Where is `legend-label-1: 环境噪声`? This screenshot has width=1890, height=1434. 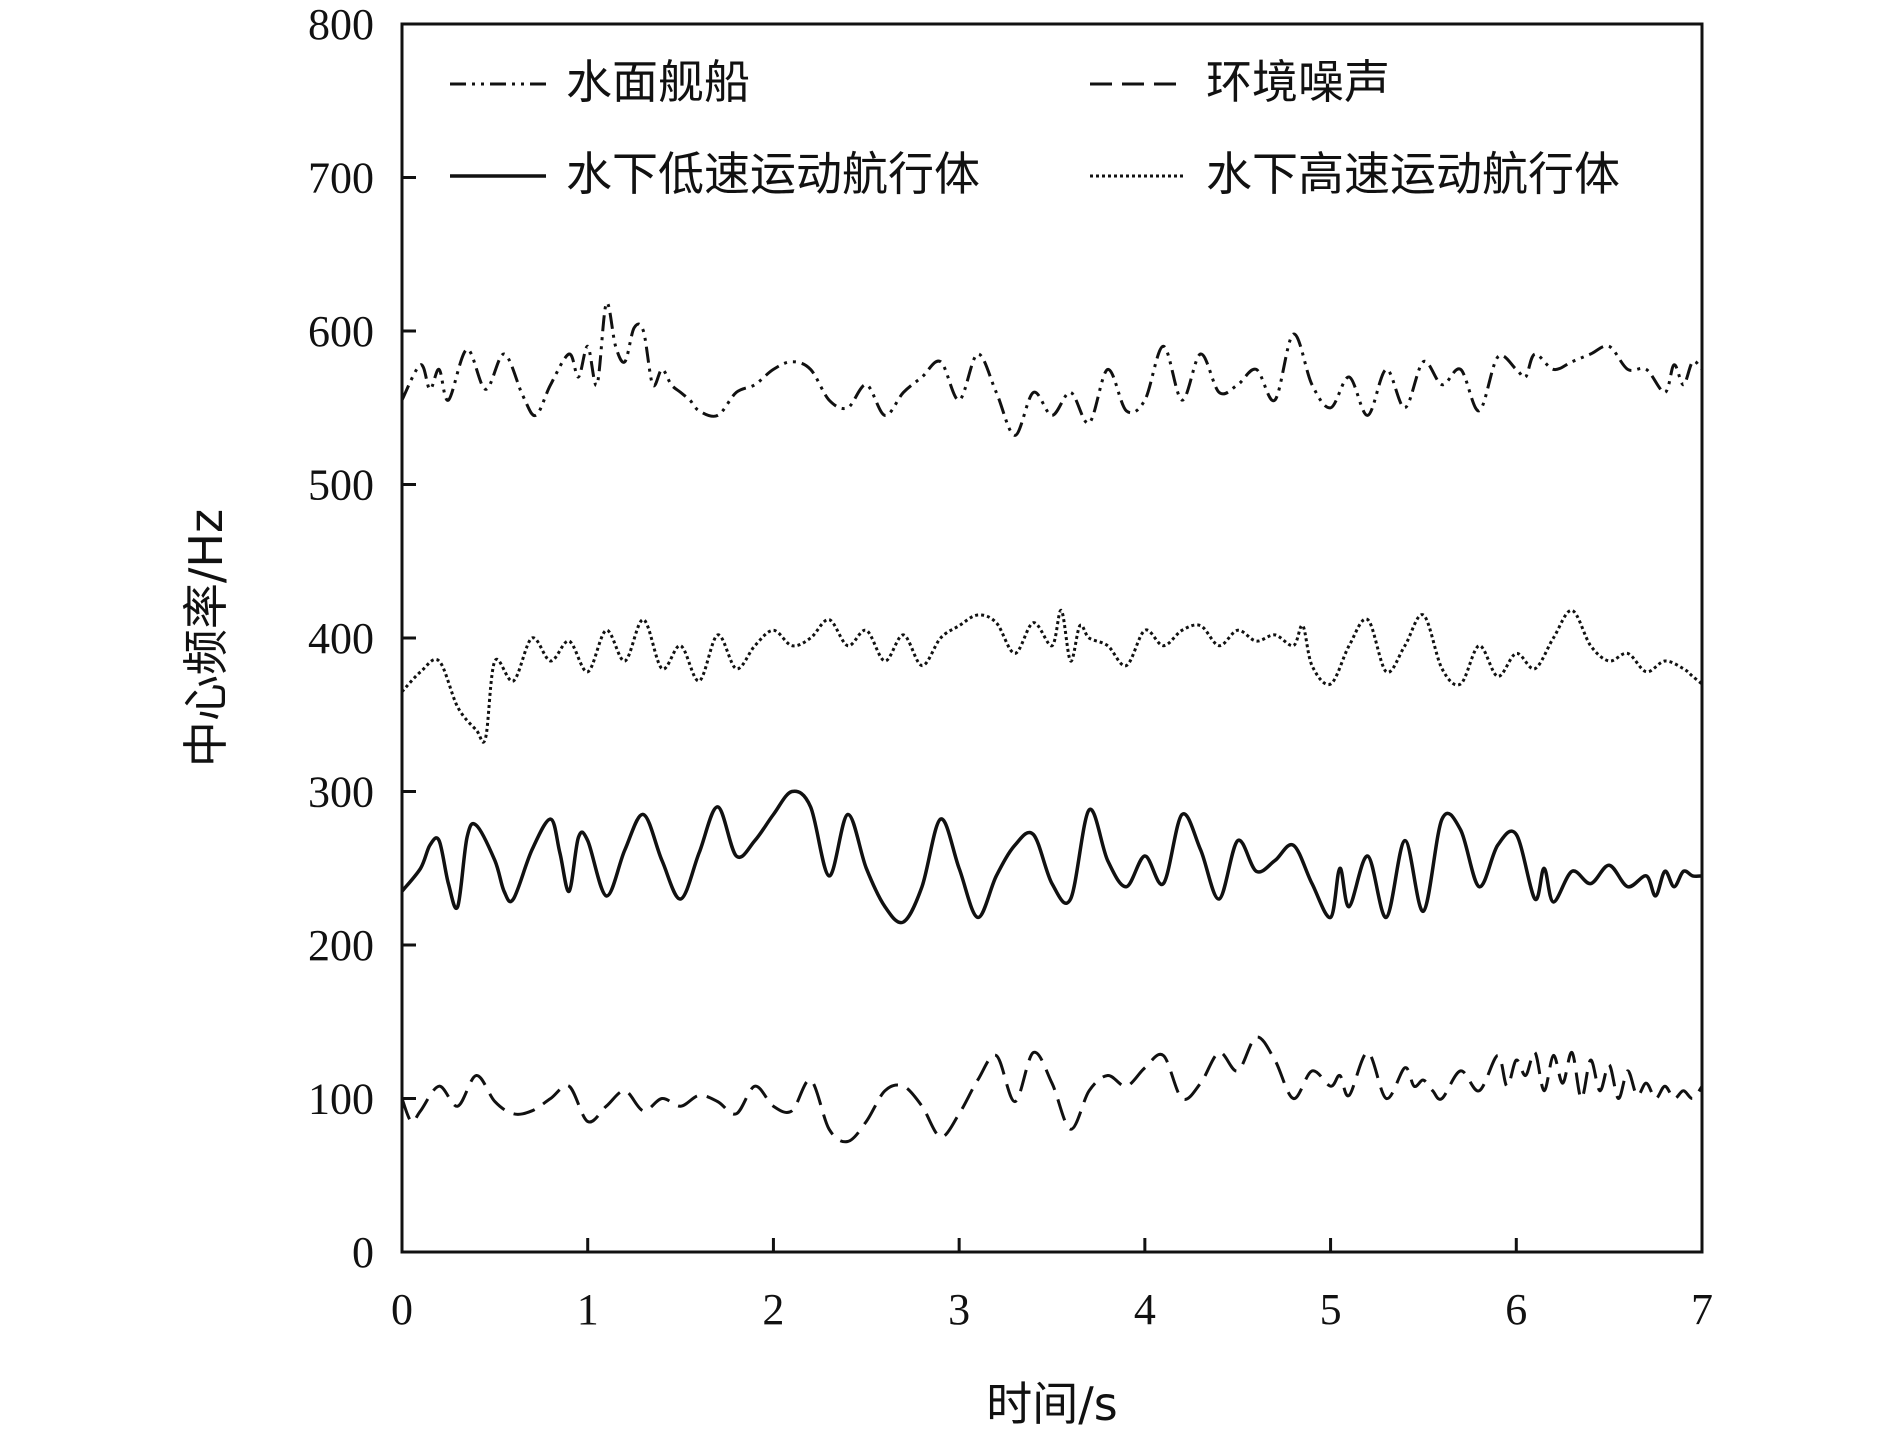
legend-label-1: 环境噪声 is located at coordinates (1298, 82).